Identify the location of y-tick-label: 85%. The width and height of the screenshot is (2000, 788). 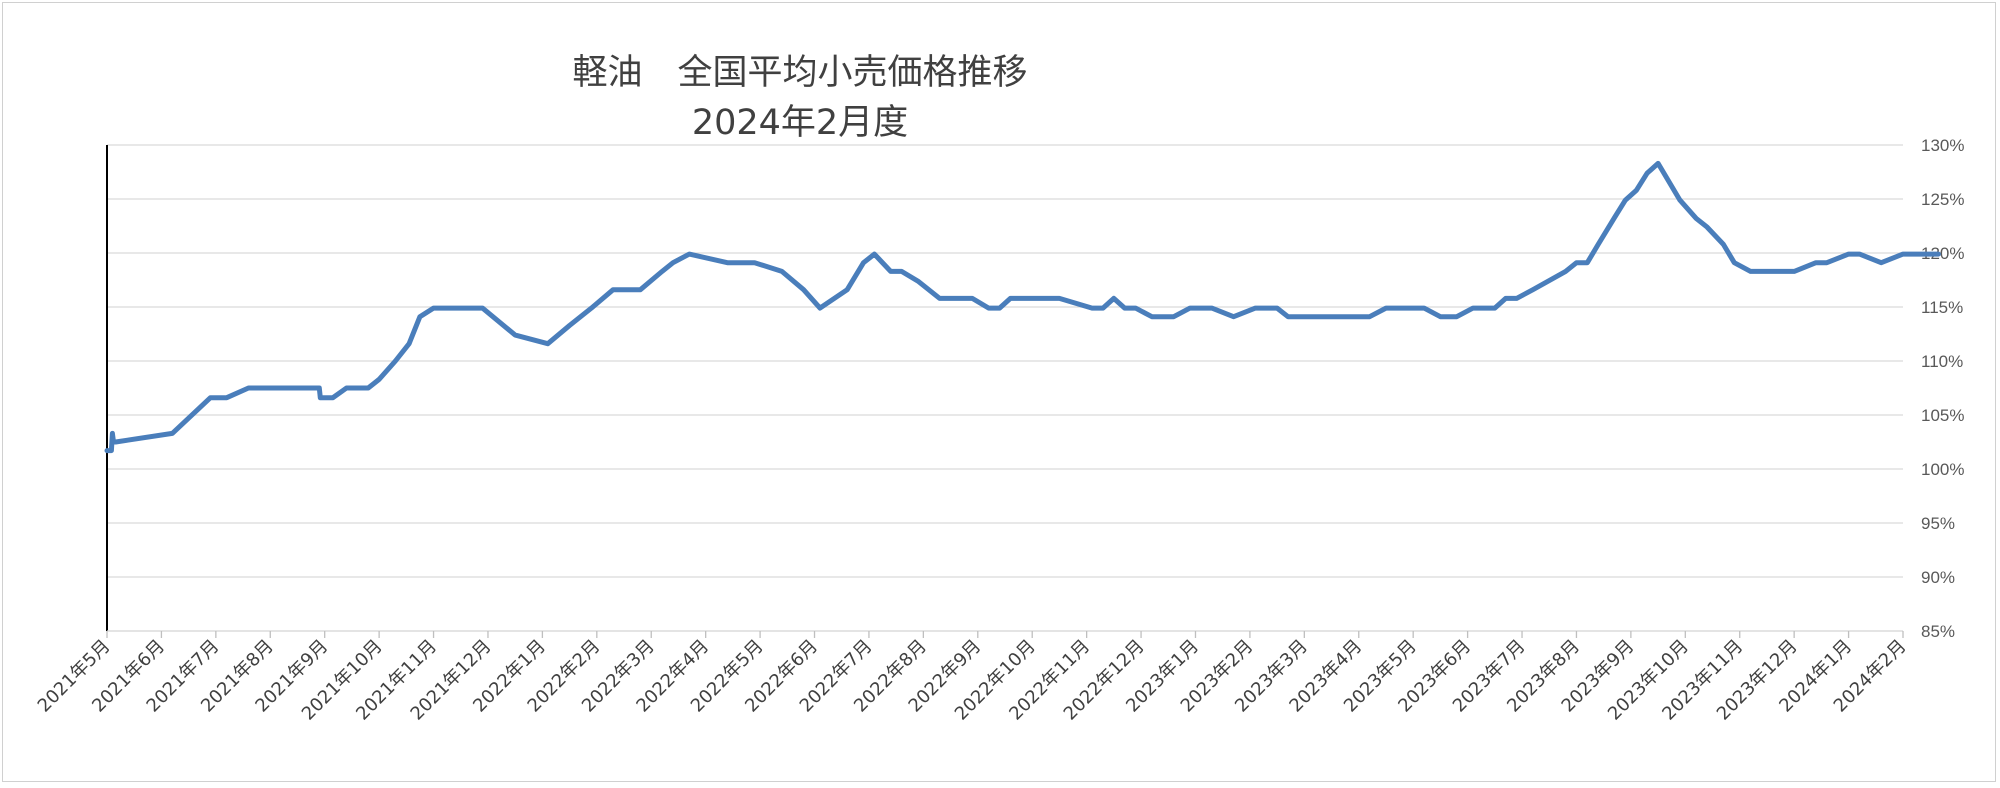
(1938, 631).